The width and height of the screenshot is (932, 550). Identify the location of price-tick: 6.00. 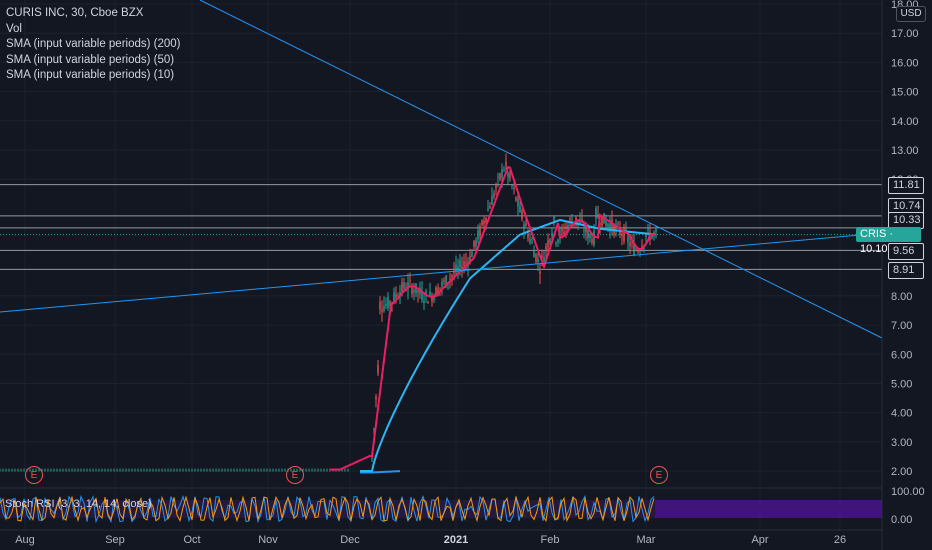
(901, 355).